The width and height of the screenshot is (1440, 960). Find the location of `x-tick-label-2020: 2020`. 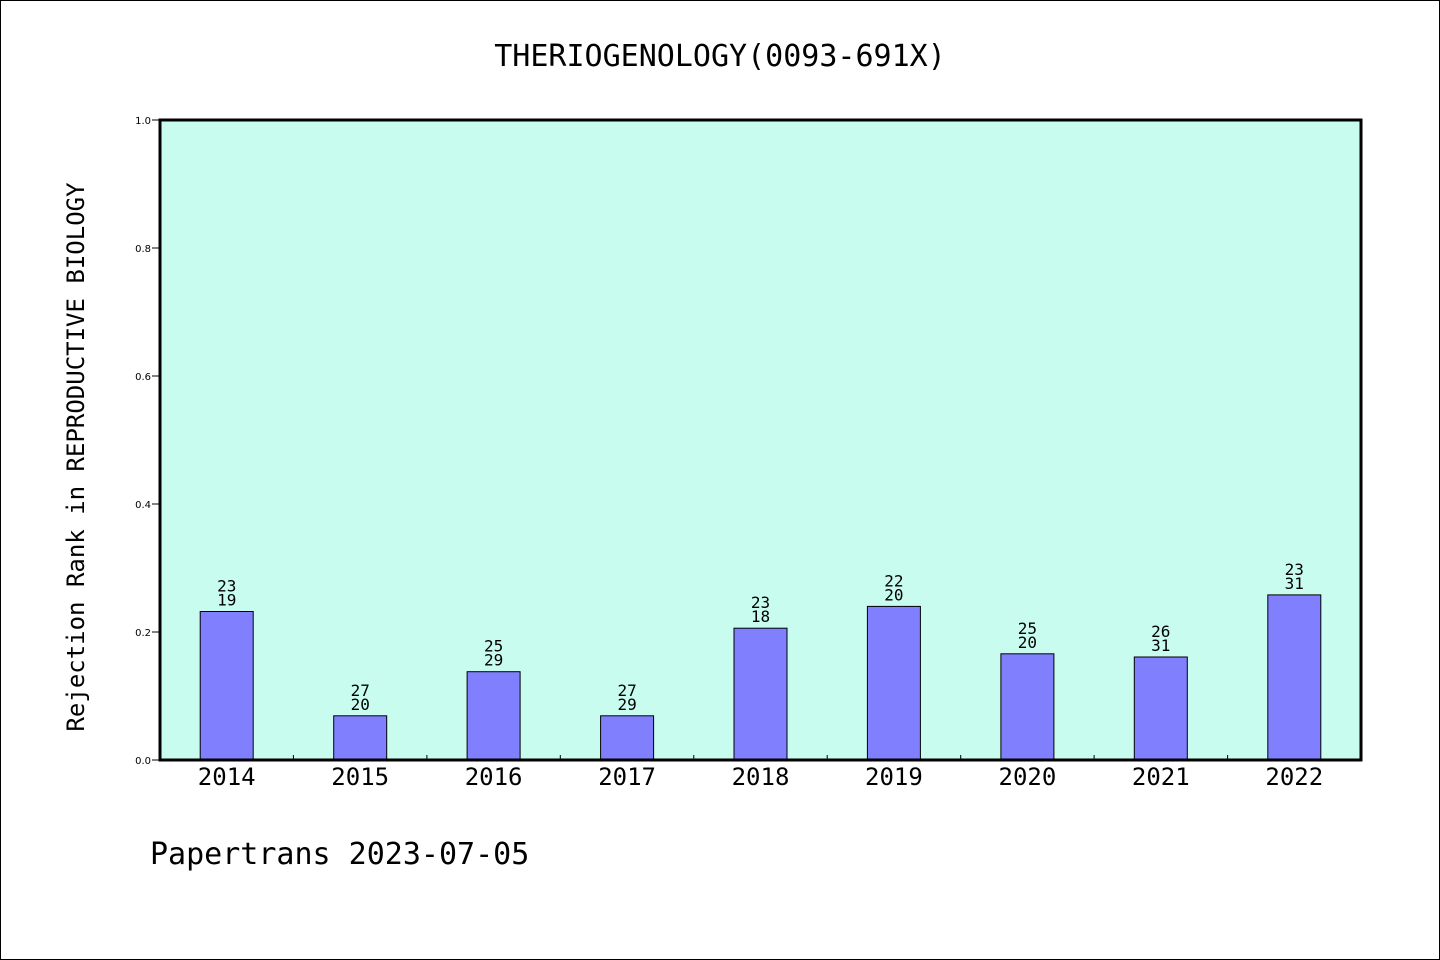

x-tick-label-2020: 2020 is located at coordinates (1028, 777).